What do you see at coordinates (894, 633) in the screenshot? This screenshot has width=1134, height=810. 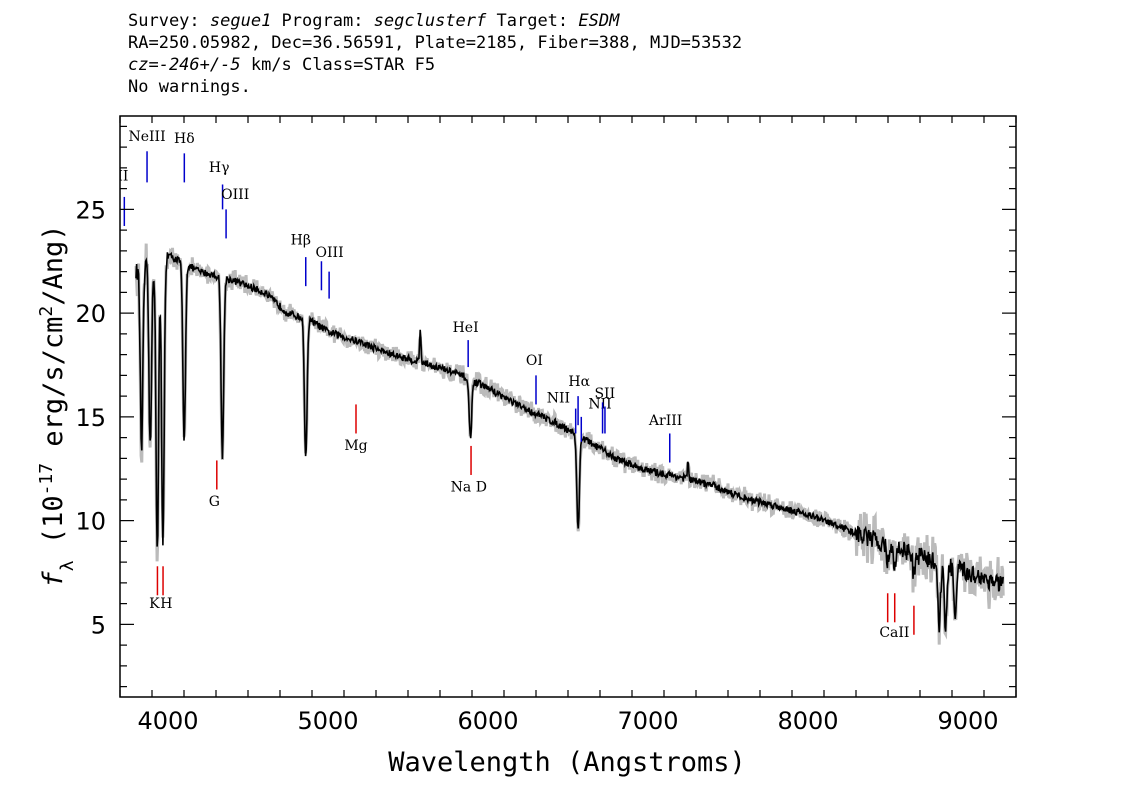 I see `absorption-line-label: CaII` at bounding box center [894, 633].